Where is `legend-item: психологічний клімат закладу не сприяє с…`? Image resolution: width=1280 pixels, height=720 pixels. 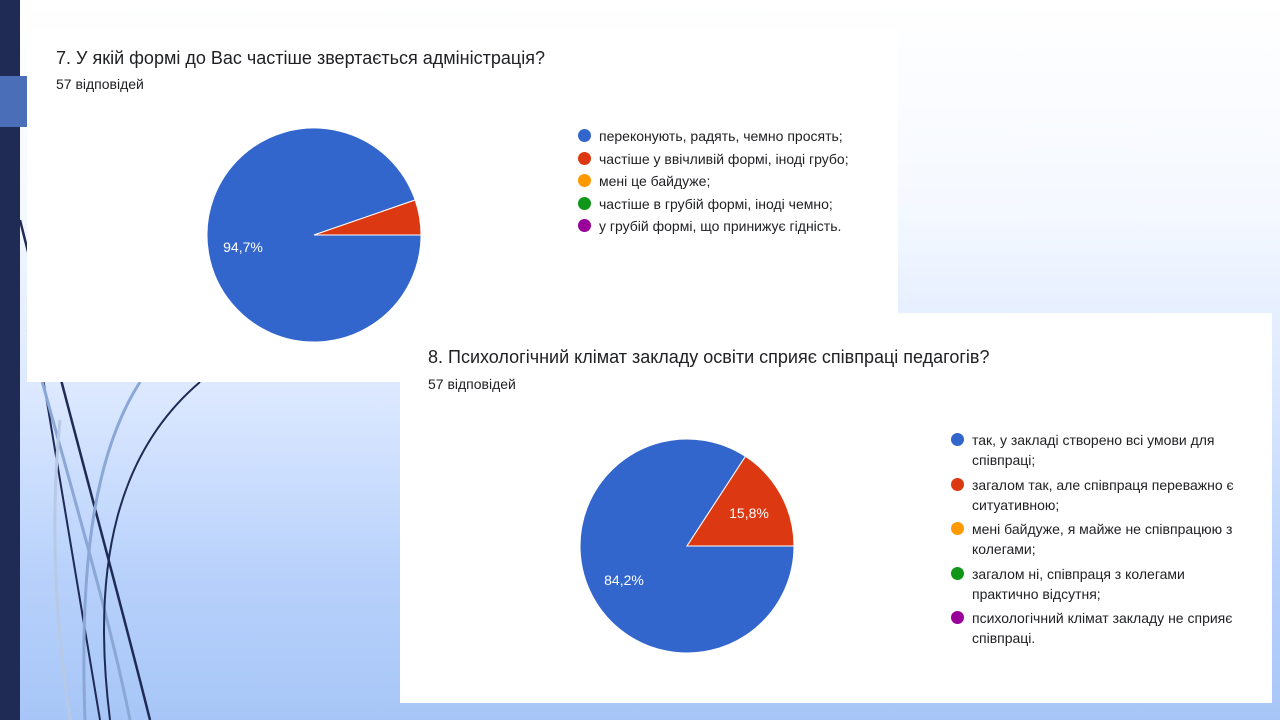
legend-item: психологічний клімат закладу не сприяє с… is located at coordinates (1096, 628).